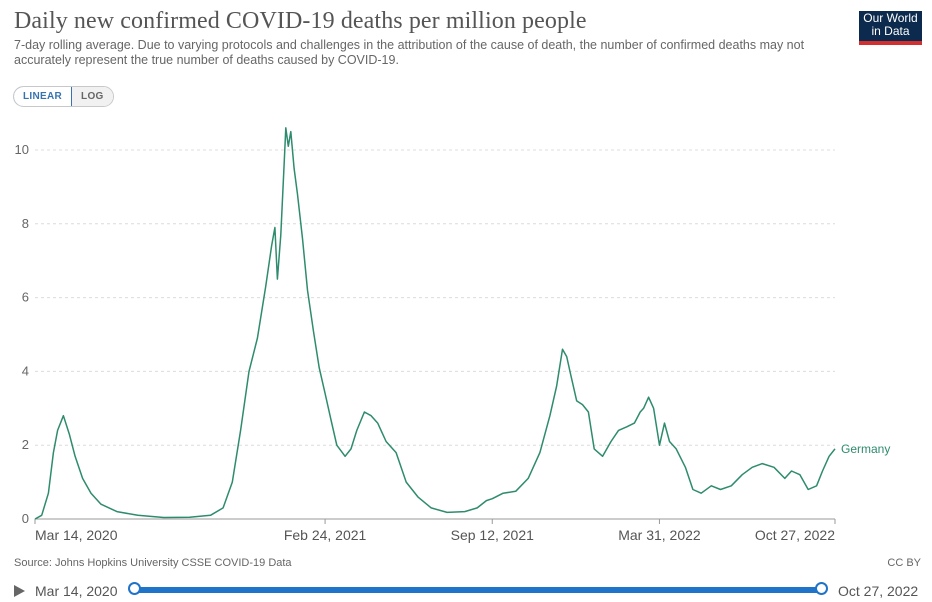 The image size is (932, 602). I want to click on timeline-start-handle, so click(134, 588).